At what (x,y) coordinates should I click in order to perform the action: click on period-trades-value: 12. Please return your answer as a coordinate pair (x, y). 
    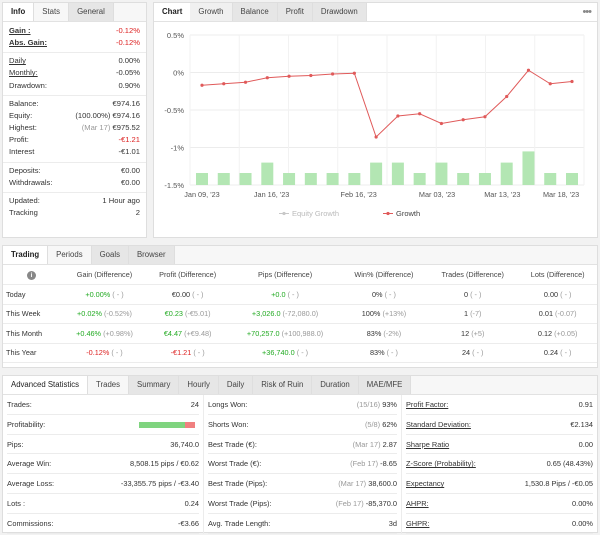
    Looking at the image, I should click on (465, 333).